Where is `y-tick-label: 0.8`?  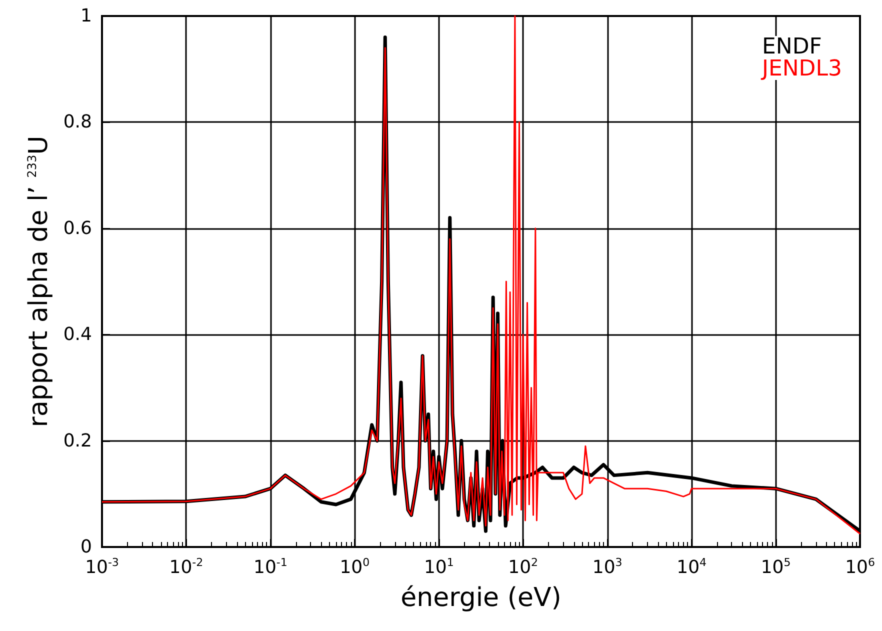 y-tick-label: 0.8 is located at coordinates (77, 122).